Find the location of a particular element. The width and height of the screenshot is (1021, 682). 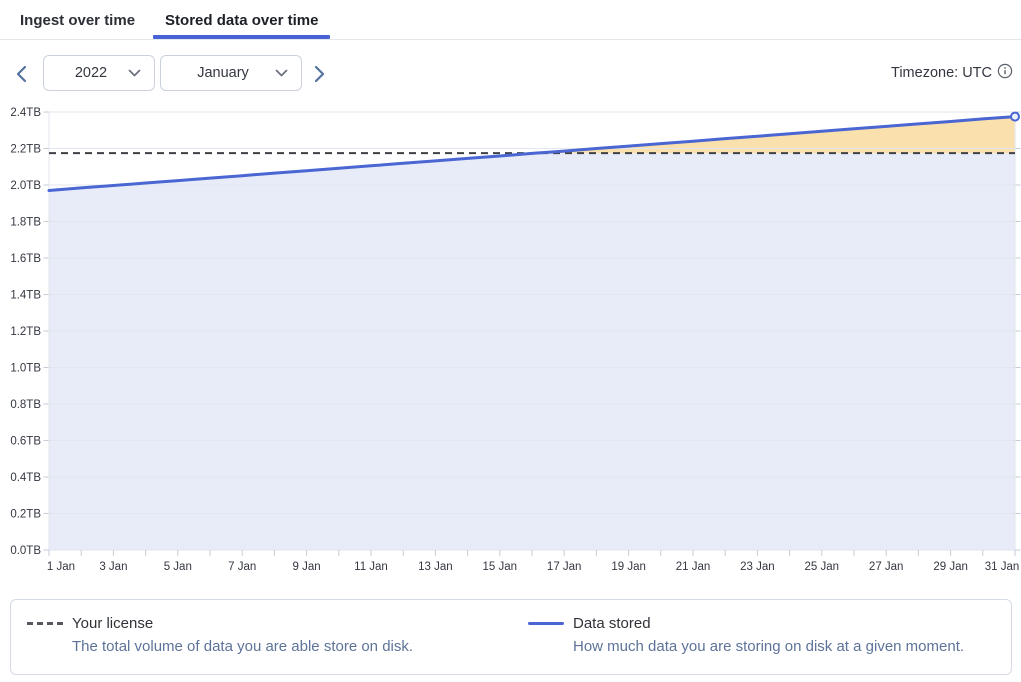

x-axis-label: 9 Jan is located at coordinates (307, 567).